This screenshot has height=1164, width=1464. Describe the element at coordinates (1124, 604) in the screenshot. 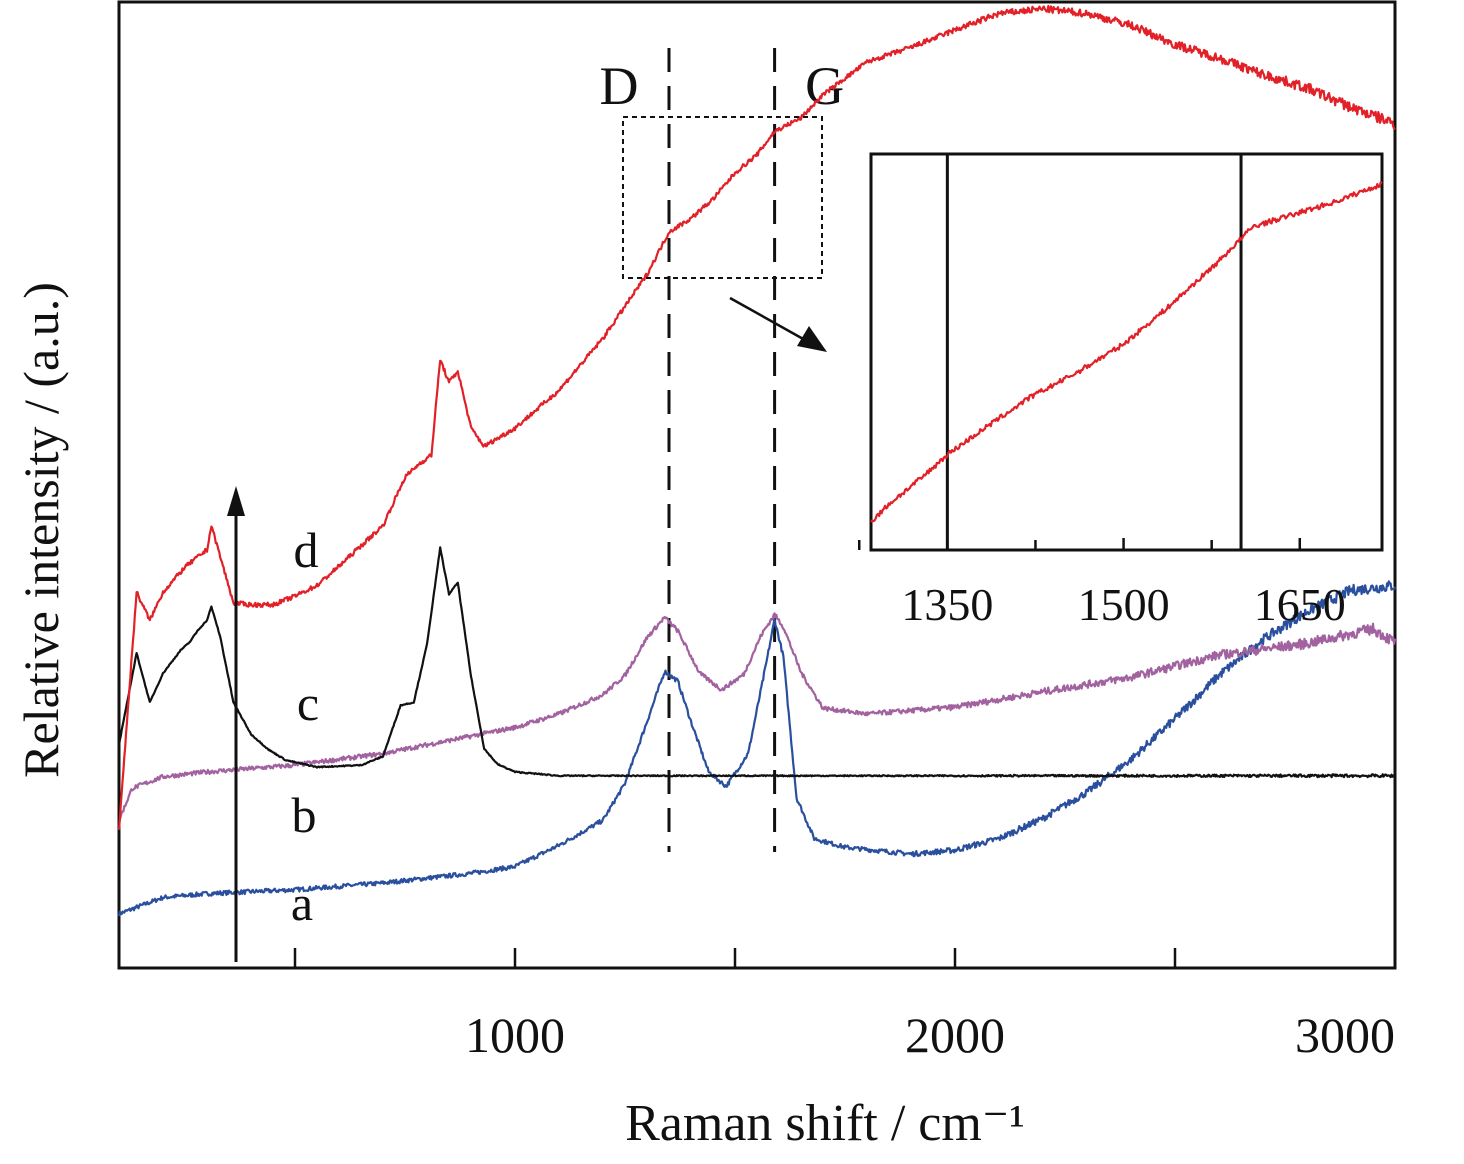

I see `inset-tick-label: 1500` at that location.